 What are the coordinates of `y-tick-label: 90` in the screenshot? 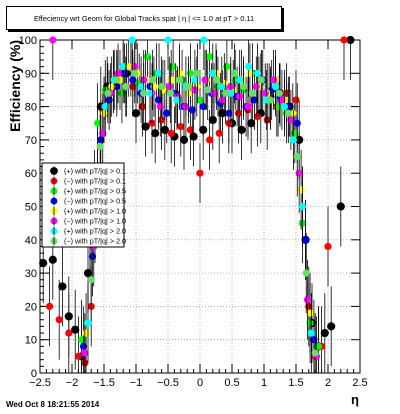 It's located at (31, 74).